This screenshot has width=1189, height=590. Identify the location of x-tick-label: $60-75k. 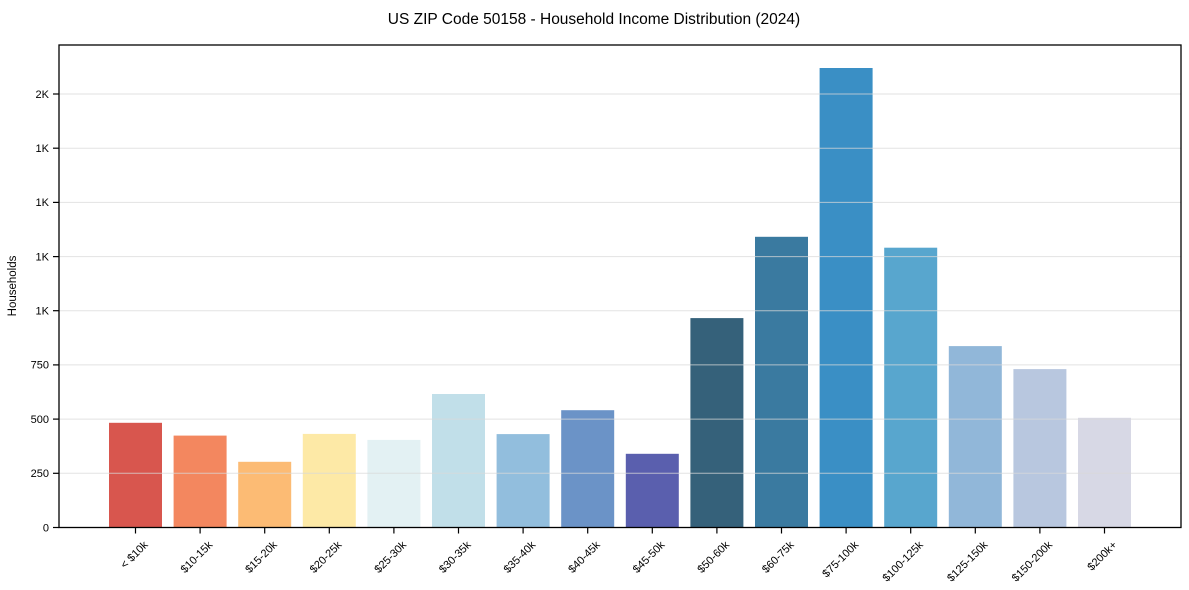
(778, 557).